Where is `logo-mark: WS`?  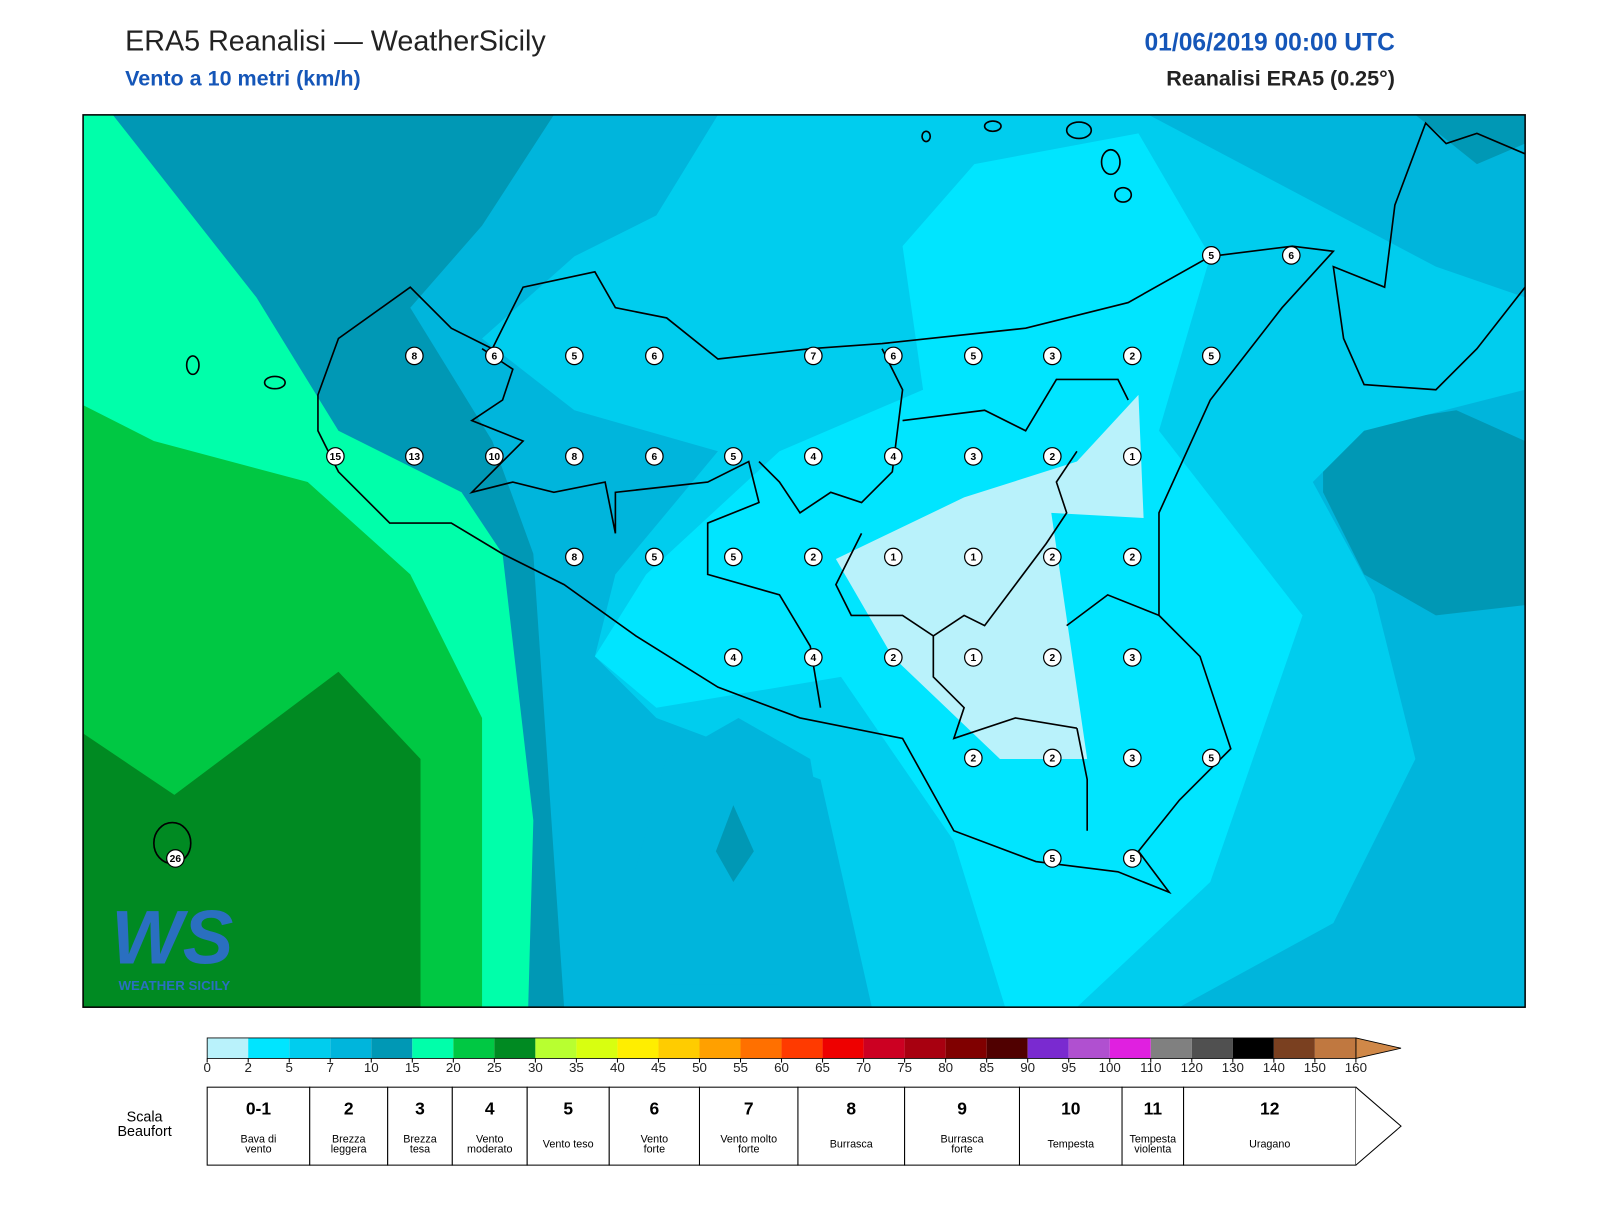 logo-mark: WS is located at coordinates (172, 938).